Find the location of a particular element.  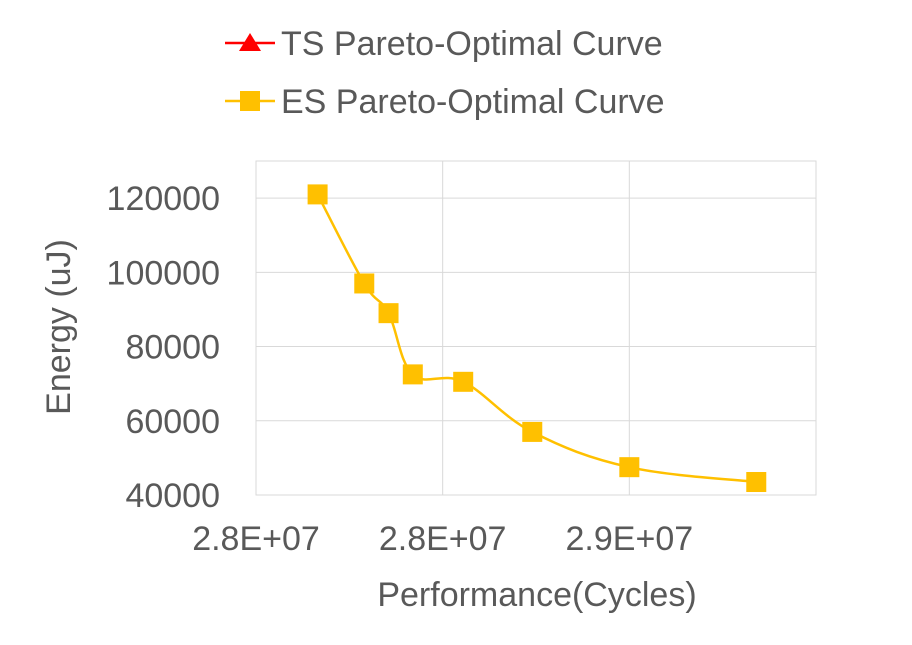

y-axis-label: Energy (uJ) is located at coordinates (59, 327).